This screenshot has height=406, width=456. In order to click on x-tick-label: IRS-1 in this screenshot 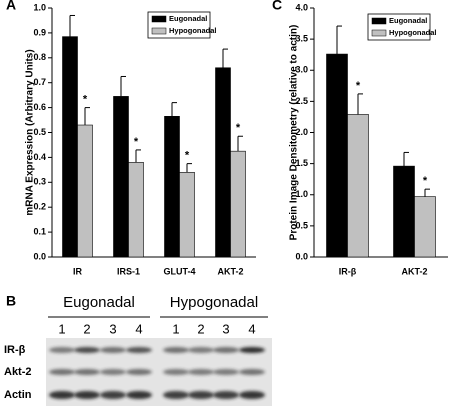, I will do `click(128, 271)`.